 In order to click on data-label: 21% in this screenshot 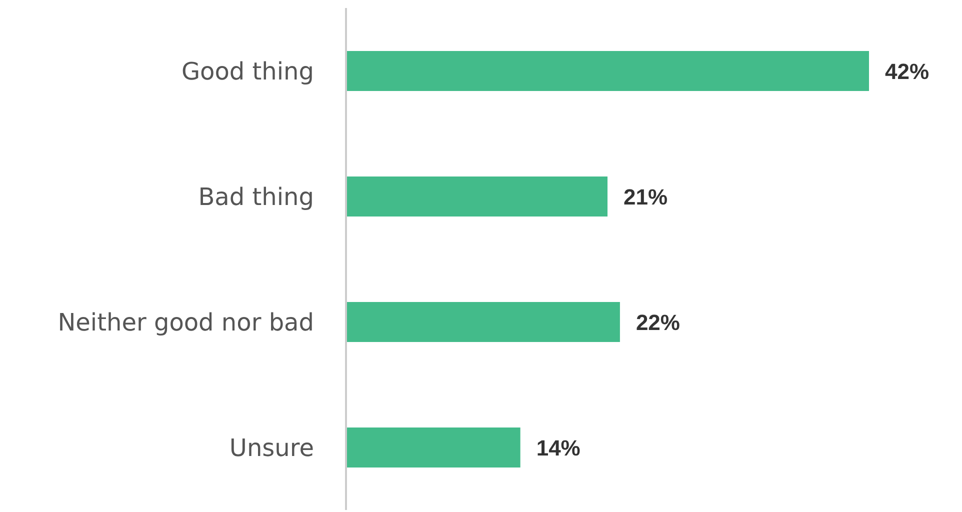, I will do `click(646, 197)`.